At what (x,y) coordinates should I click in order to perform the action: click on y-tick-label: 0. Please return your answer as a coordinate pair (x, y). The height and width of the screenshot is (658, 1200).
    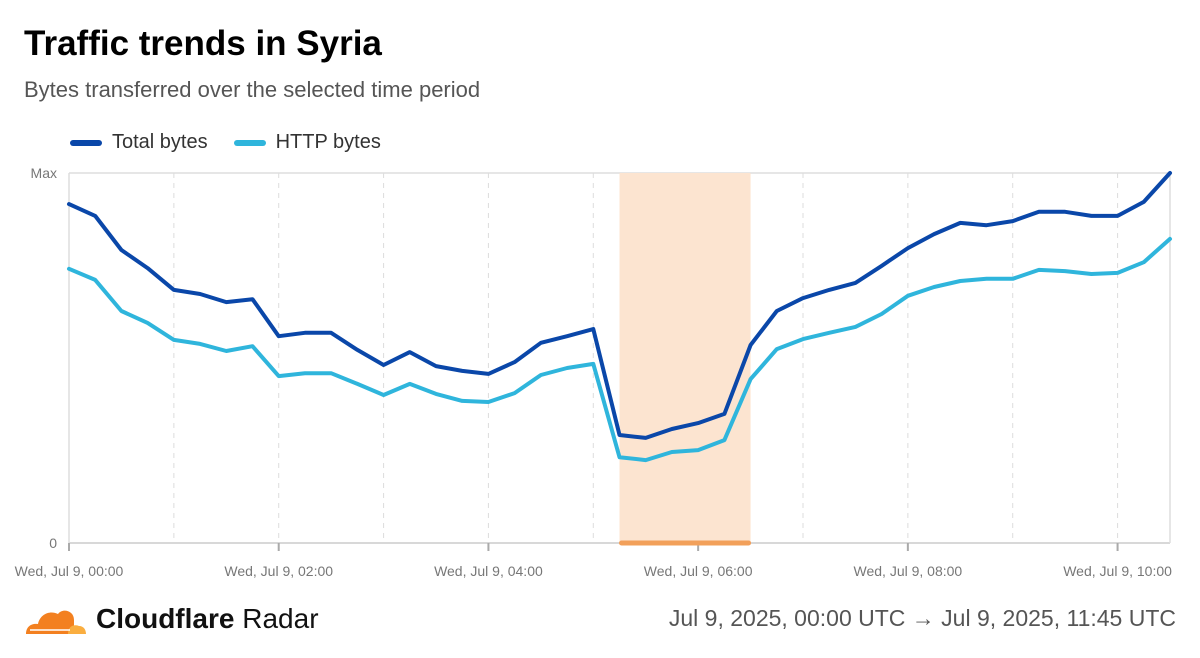
    Looking at the image, I should click on (53, 543).